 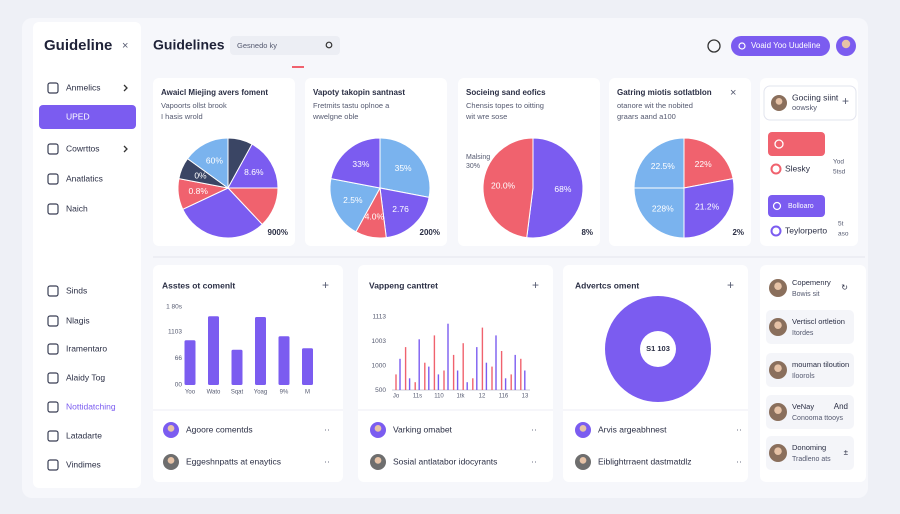 I want to click on page-title: Guidelines, so click(x=189, y=45).